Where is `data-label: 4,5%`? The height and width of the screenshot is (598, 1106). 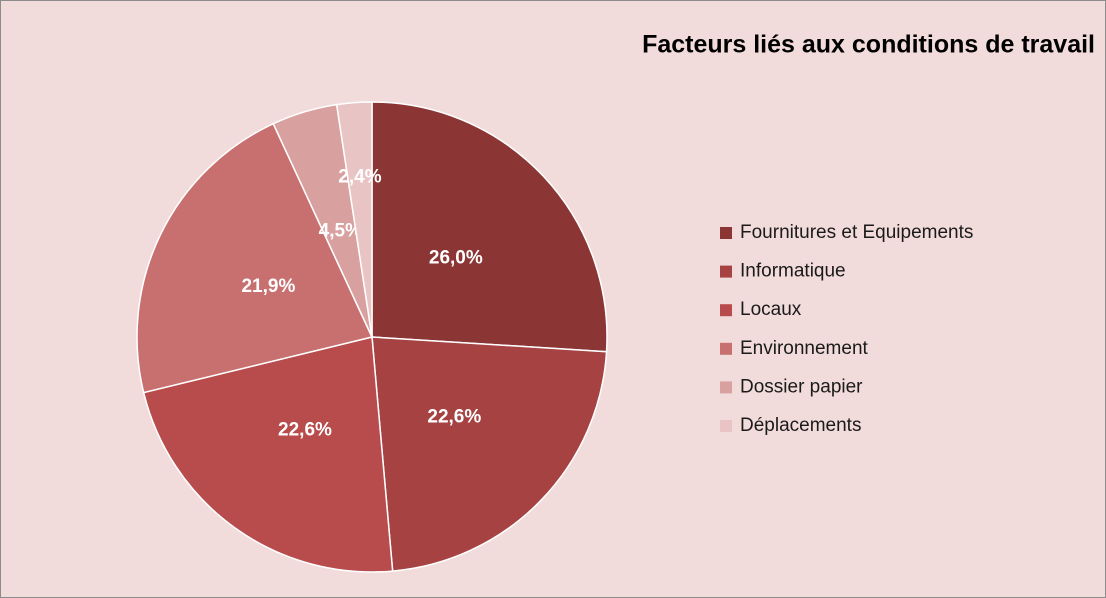
data-label: 4,5% is located at coordinates (340, 231).